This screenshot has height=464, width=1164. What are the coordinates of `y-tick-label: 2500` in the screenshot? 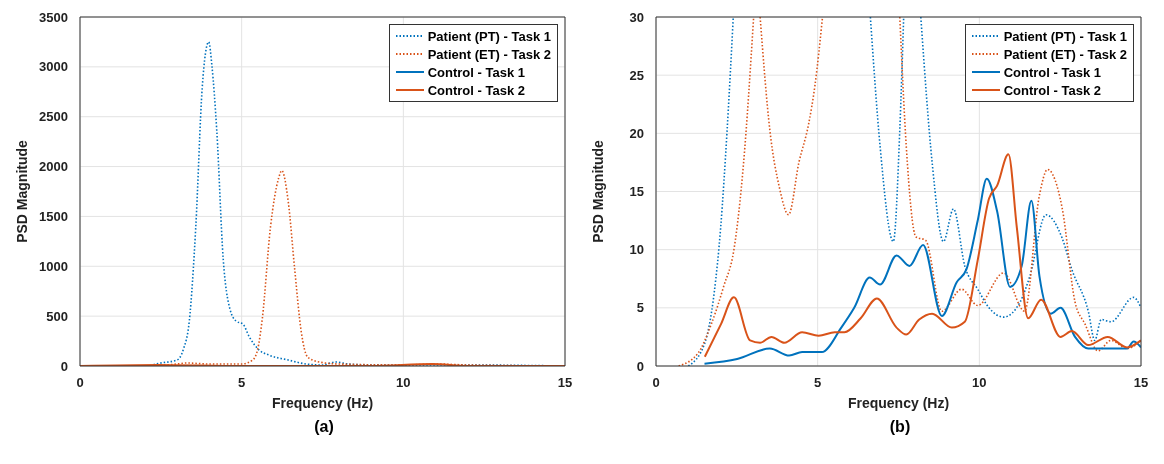 It's located at (53, 117).